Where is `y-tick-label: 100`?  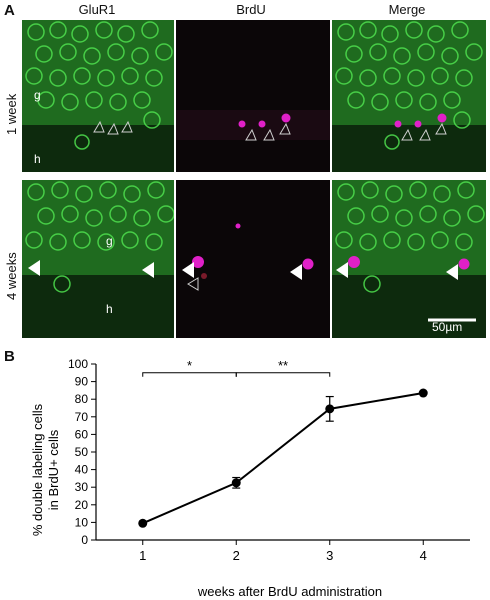 y-tick-label: 100 is located at coordinates (78, 364).